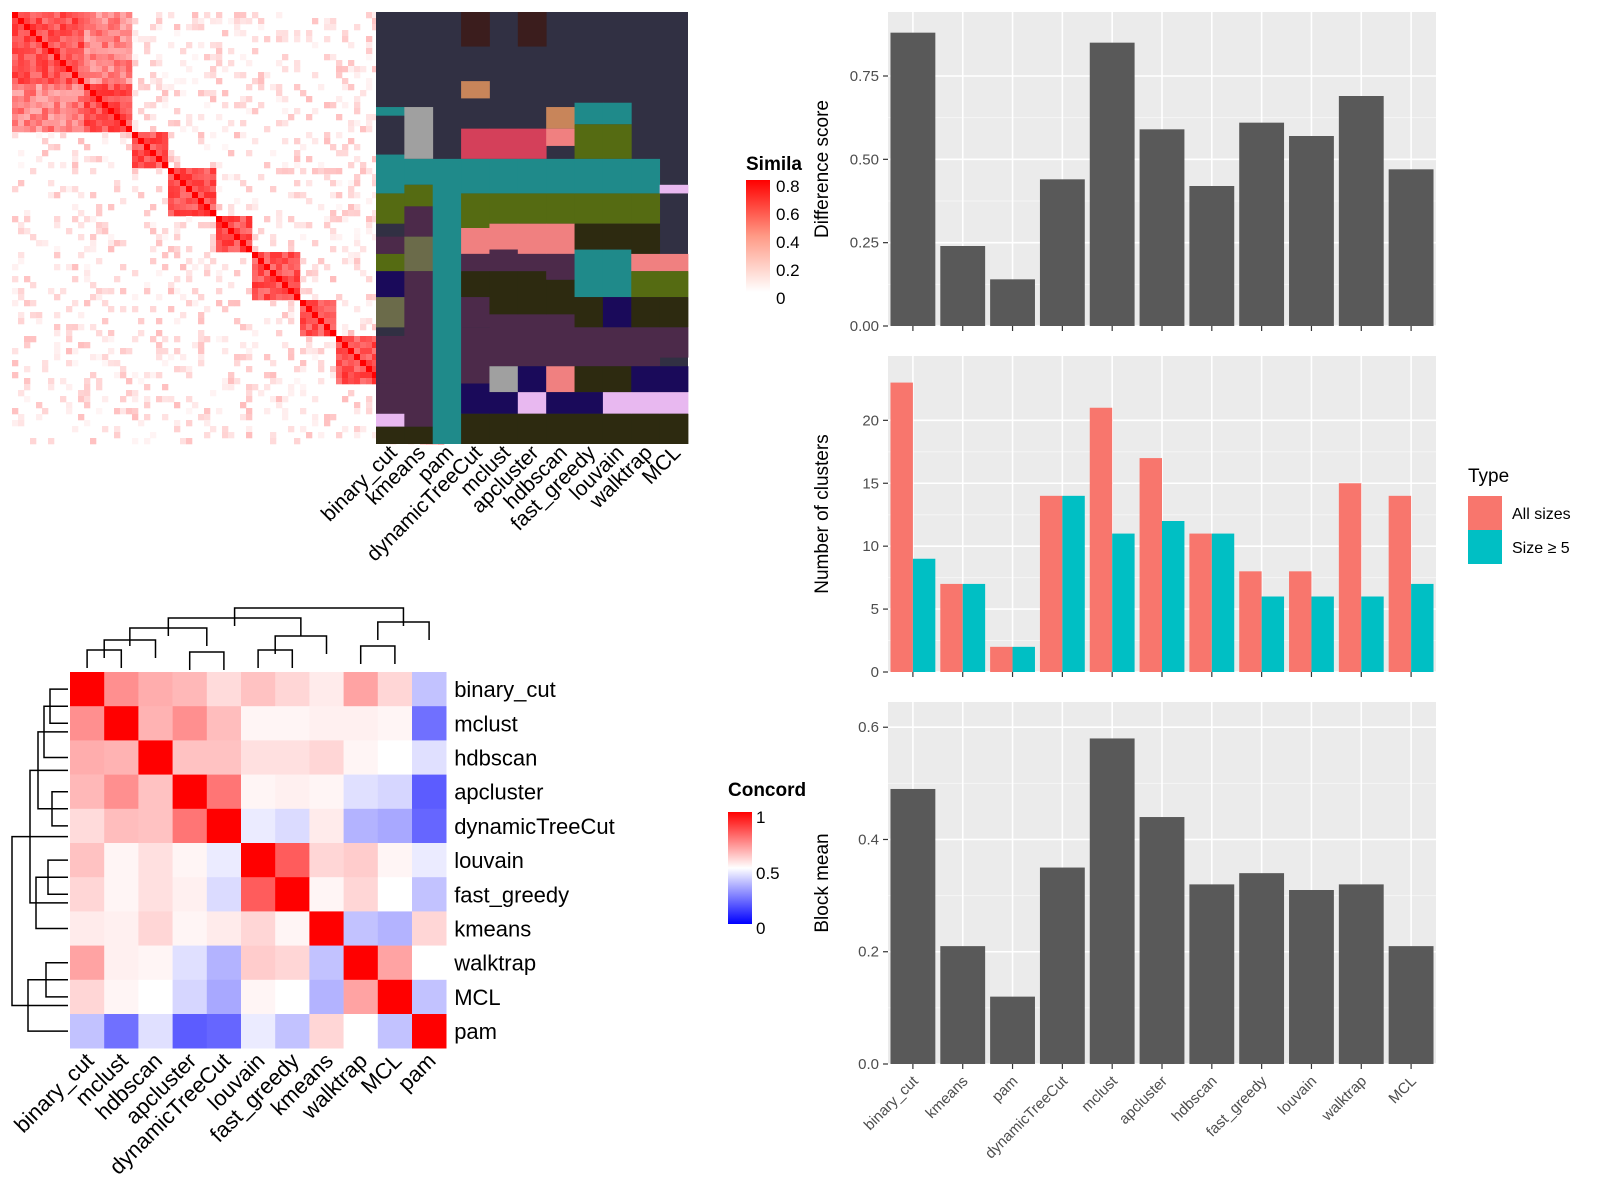 The height and width of the screenshot is (1200, 1600). Describe the element at coordinates (1262, 968) in the screenshot. I see `bar` at that location.